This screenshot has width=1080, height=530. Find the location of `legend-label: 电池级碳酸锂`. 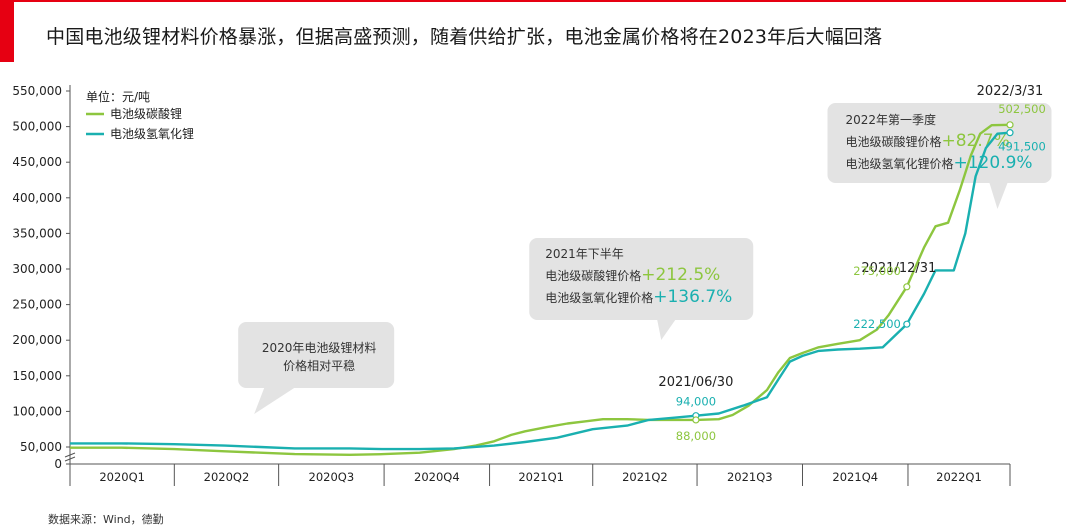

legend-label: 电池级碳酸锂 is located at coordinates (146, 113).